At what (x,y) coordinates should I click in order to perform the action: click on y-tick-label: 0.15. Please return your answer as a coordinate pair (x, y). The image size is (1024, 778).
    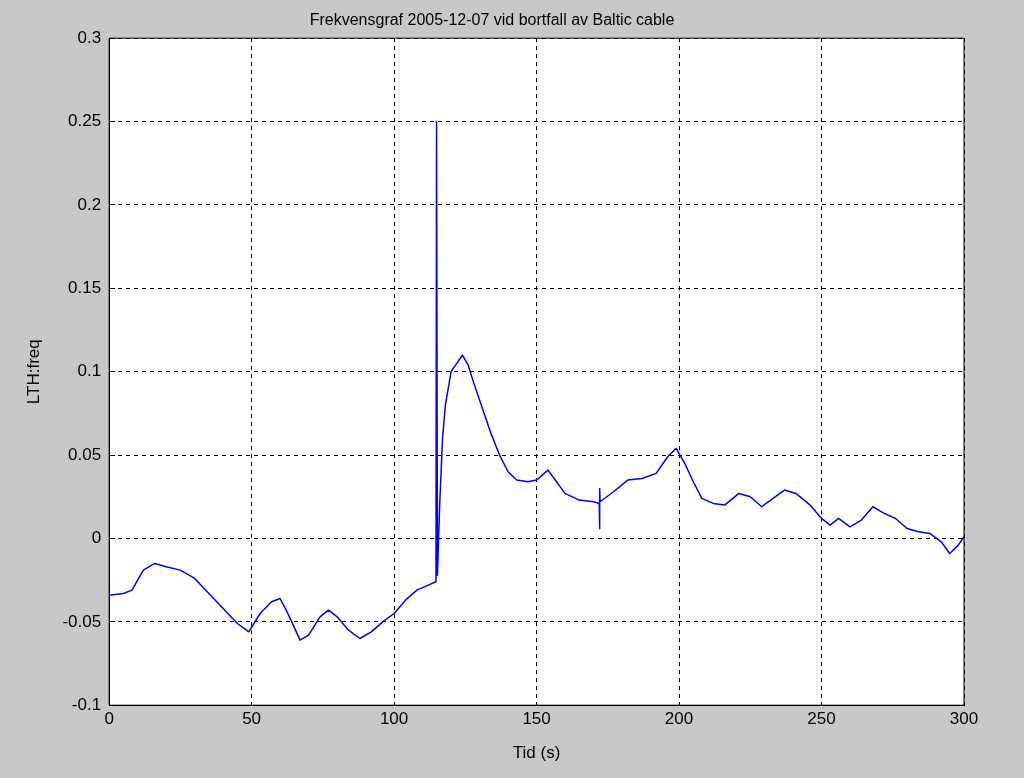
    Looking at the image, I should click on (85, 288).